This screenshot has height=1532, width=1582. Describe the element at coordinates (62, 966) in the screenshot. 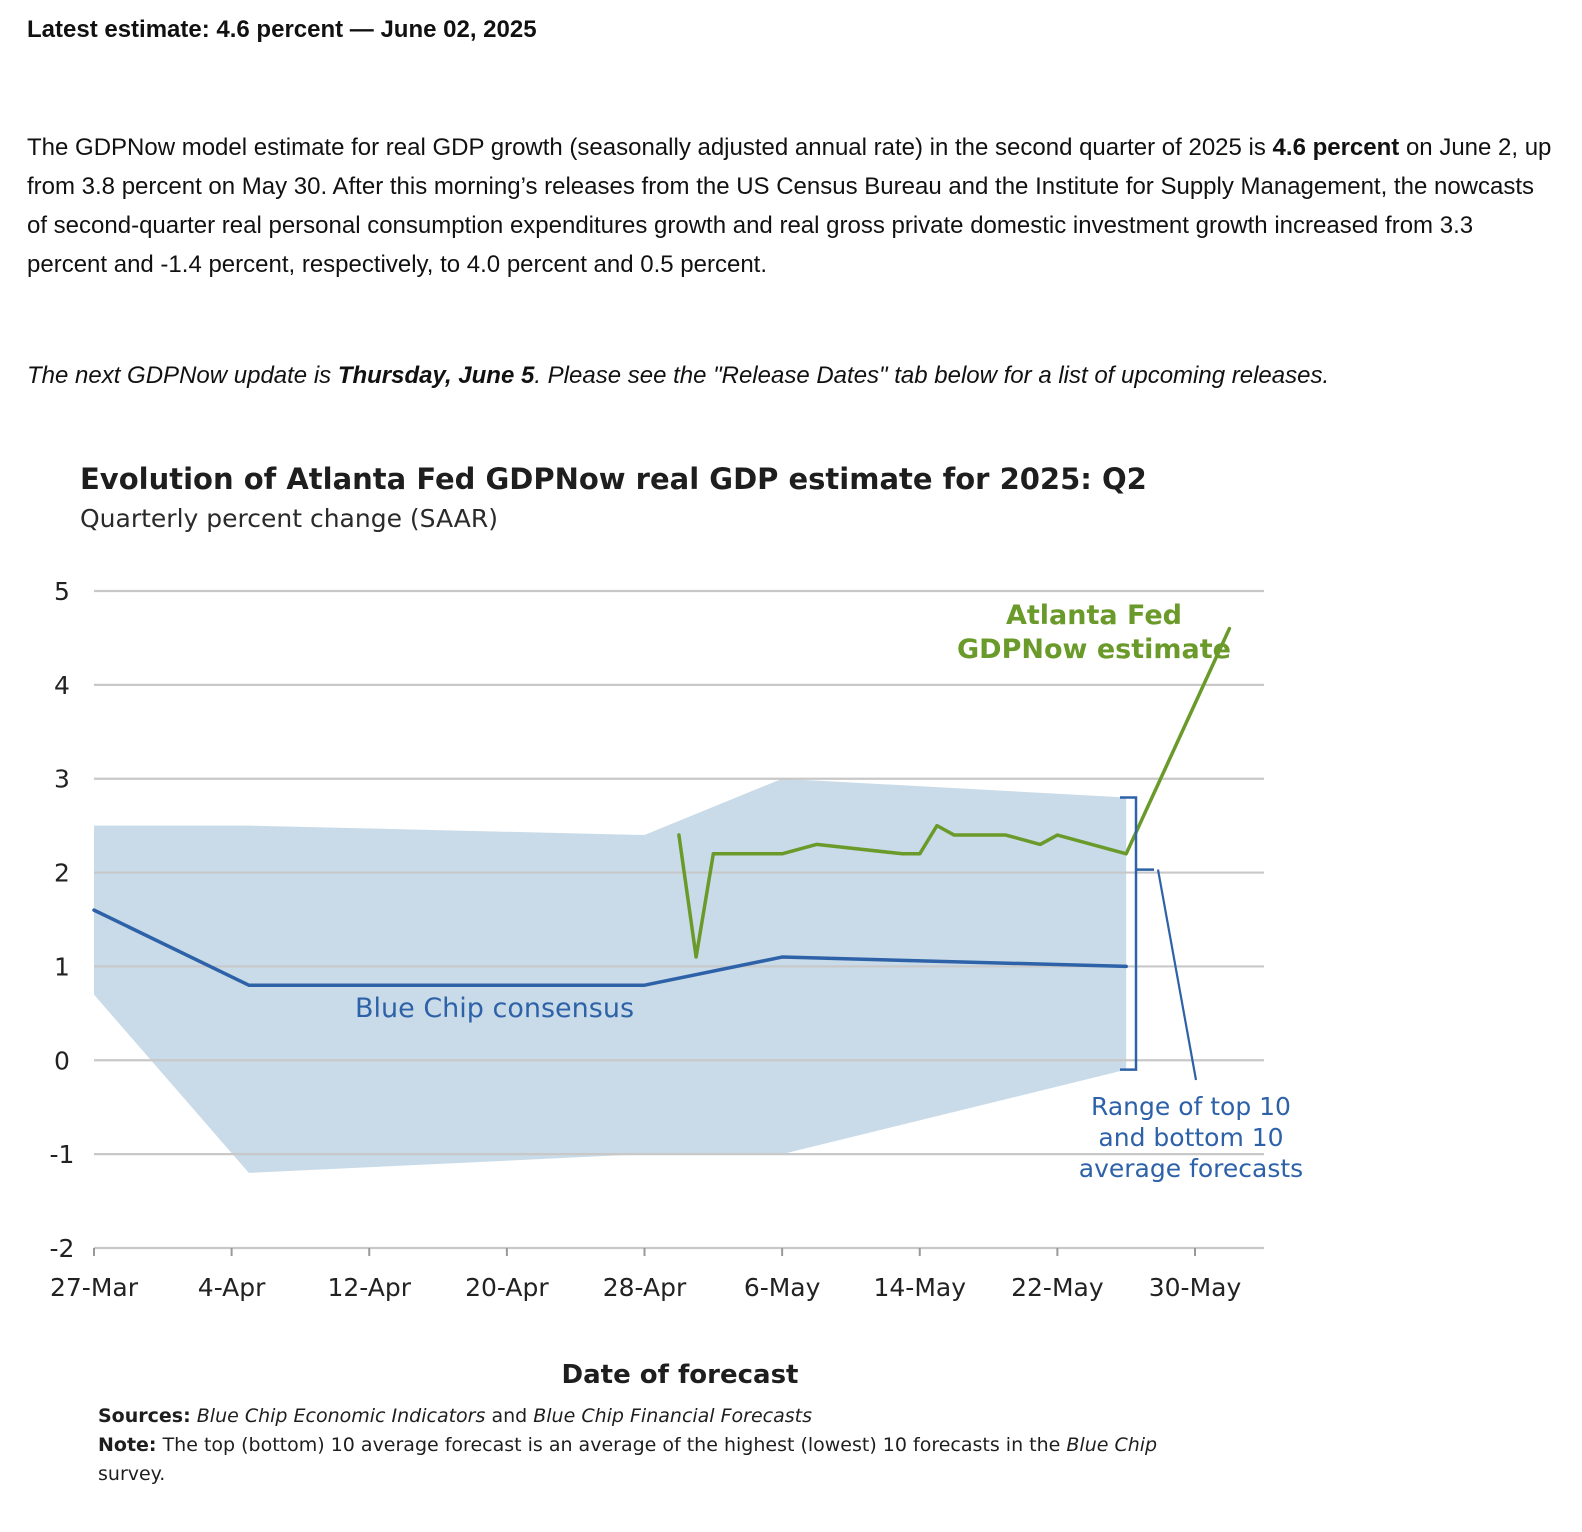

I see `y-tick-label: 1` at that location.